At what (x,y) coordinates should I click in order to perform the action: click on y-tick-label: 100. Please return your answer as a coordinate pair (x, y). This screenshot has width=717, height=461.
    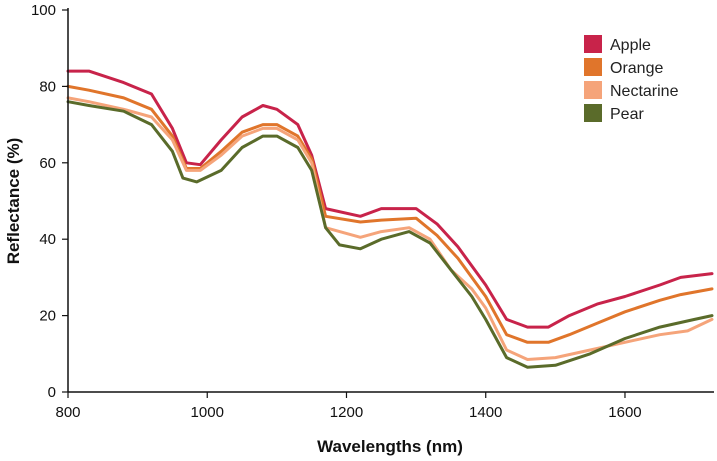
    Looking at the image, I should click on (43, 10).